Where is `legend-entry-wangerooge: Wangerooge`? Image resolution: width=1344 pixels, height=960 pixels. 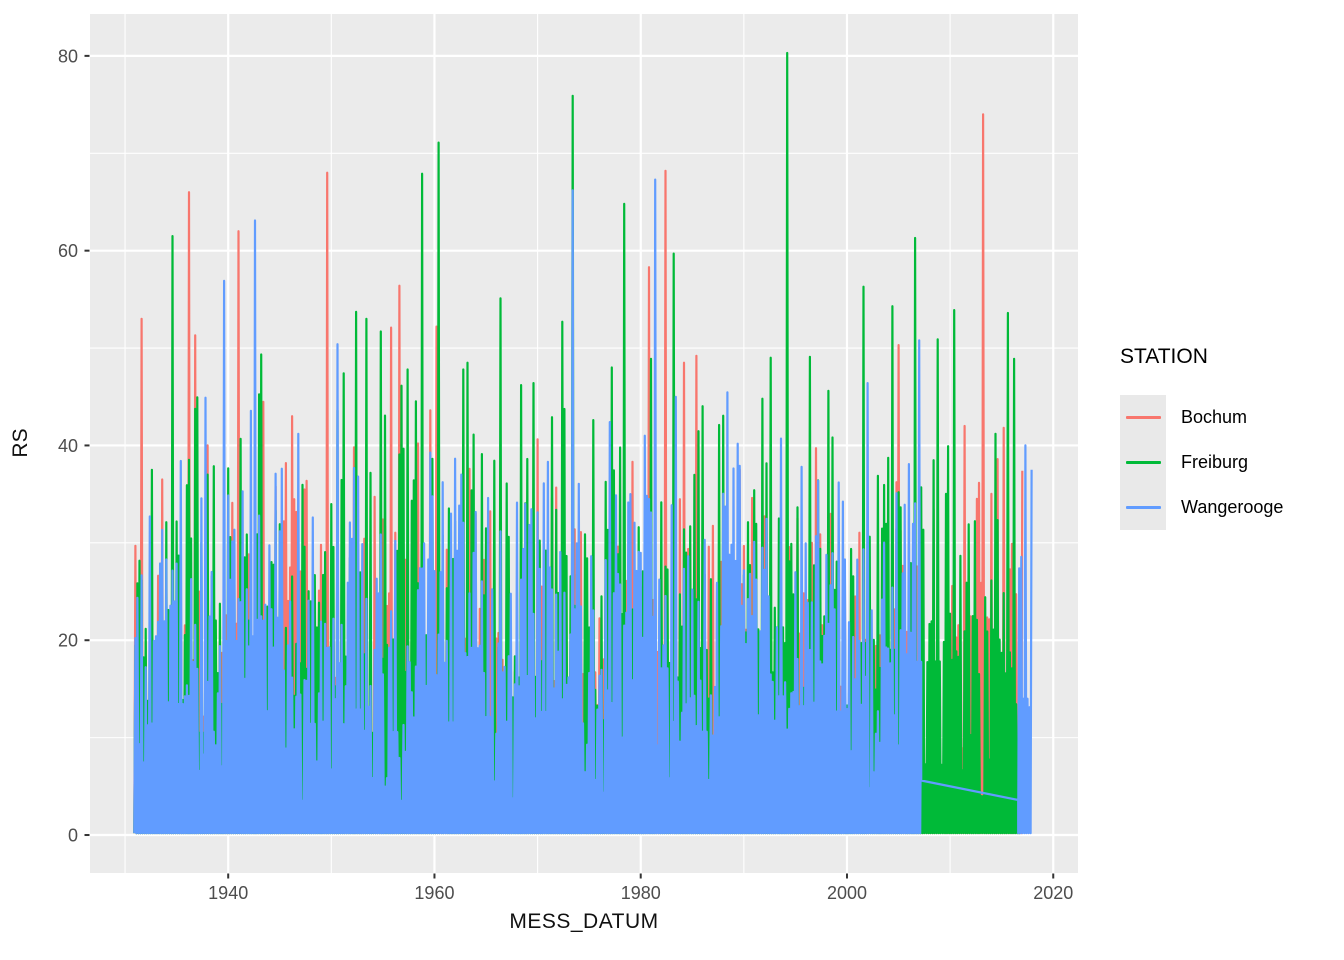
legend-entry-wangerooge: Wangerooge is located at coordinates (1201, 507).